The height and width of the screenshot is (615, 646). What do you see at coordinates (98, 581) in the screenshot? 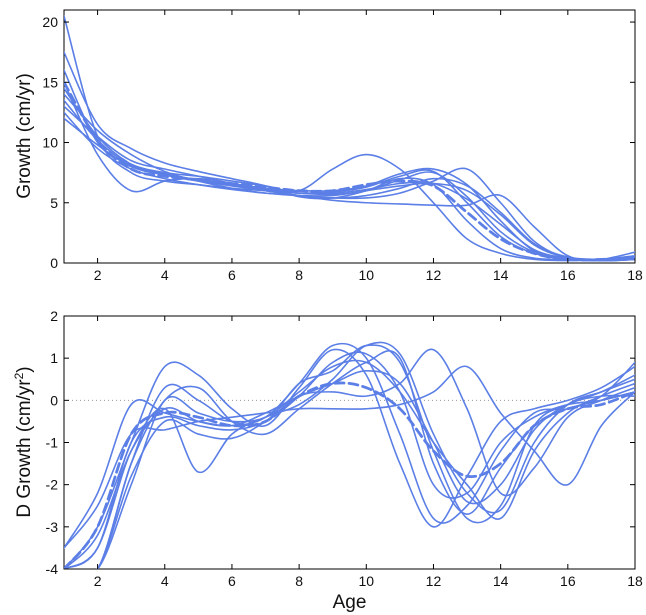
I see `d-growth-xtick-label-2: 2` at bounding box center [98, 581].